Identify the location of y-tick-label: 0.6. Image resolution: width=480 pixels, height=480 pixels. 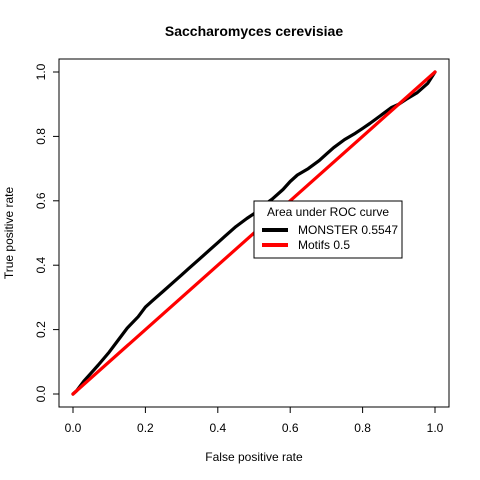
(41, 200).